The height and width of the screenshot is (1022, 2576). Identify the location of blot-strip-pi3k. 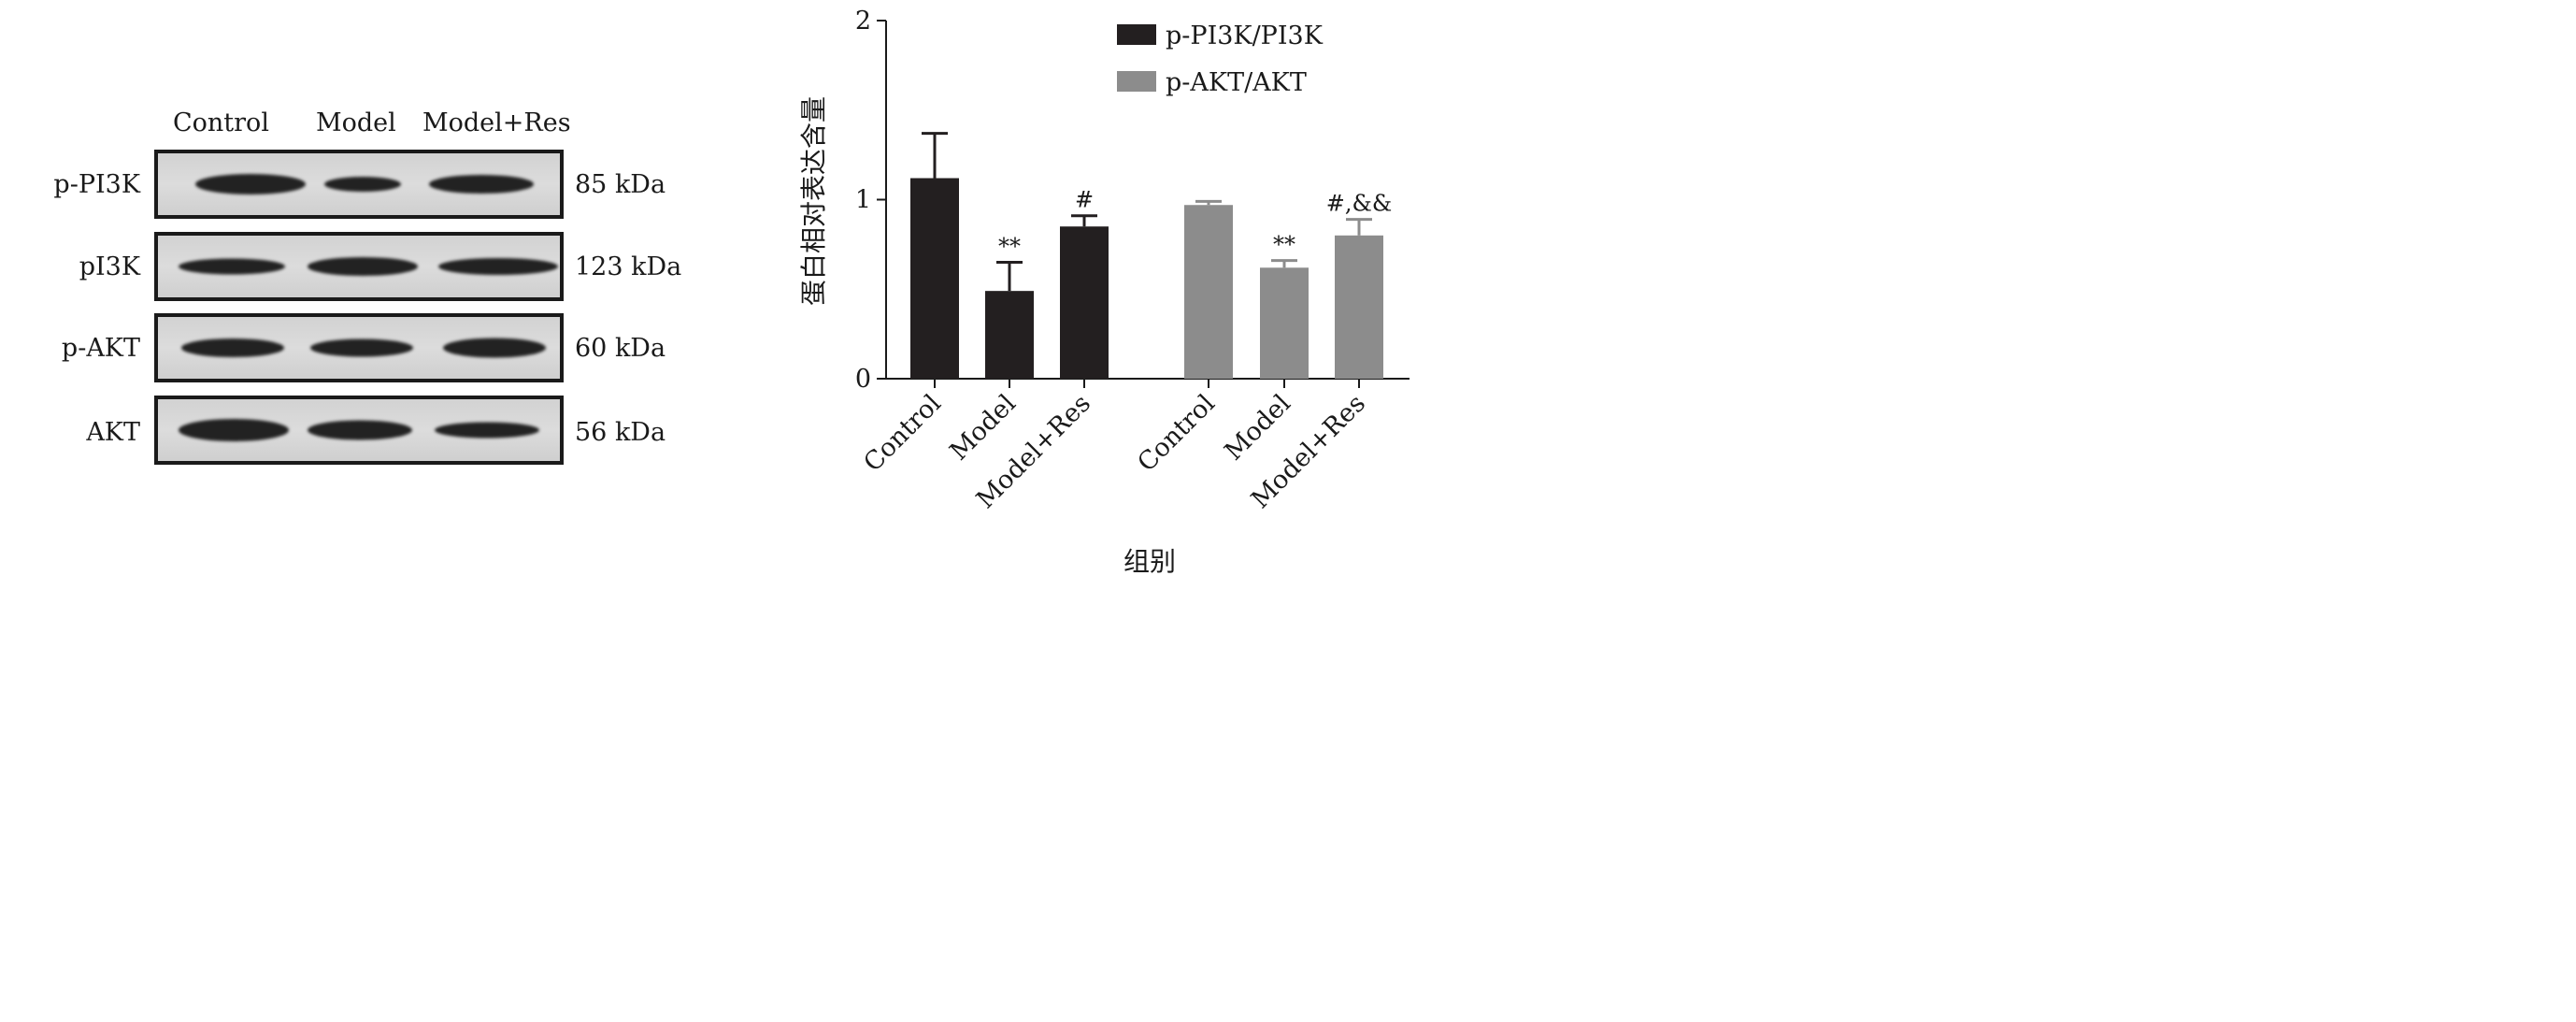
(359, 266).